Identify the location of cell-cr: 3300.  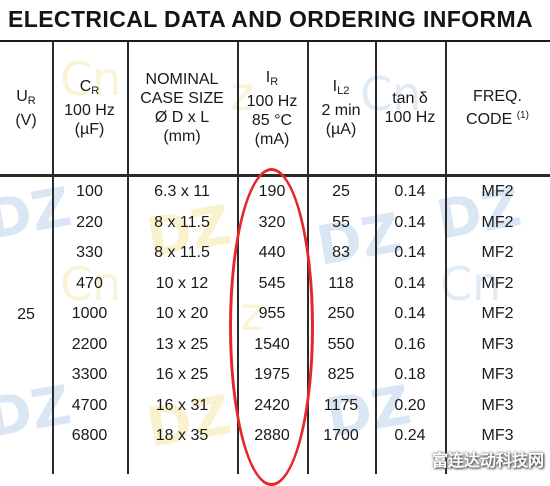
(89, 374).